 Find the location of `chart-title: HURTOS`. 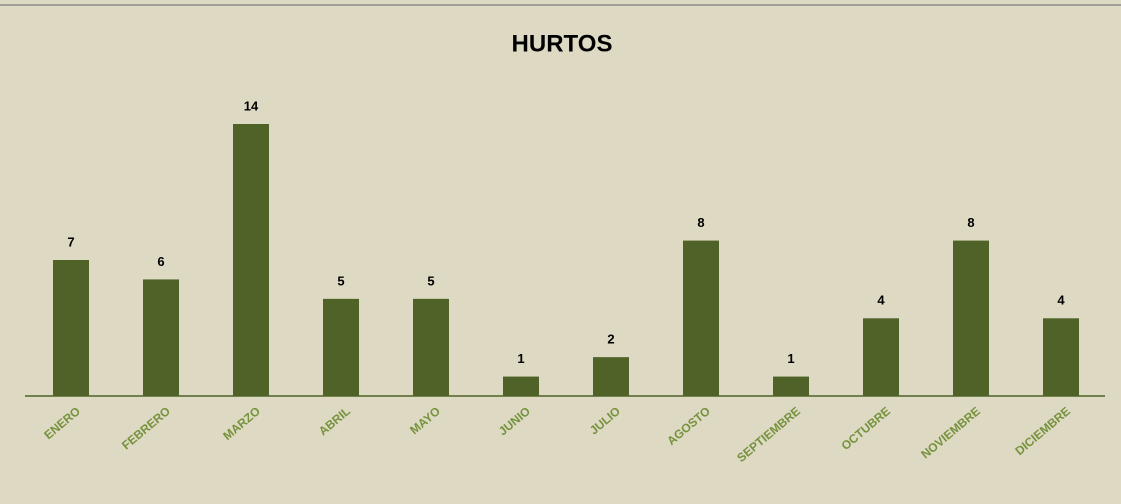

chart-title: HURTOS is located at coordinates (562, 43).